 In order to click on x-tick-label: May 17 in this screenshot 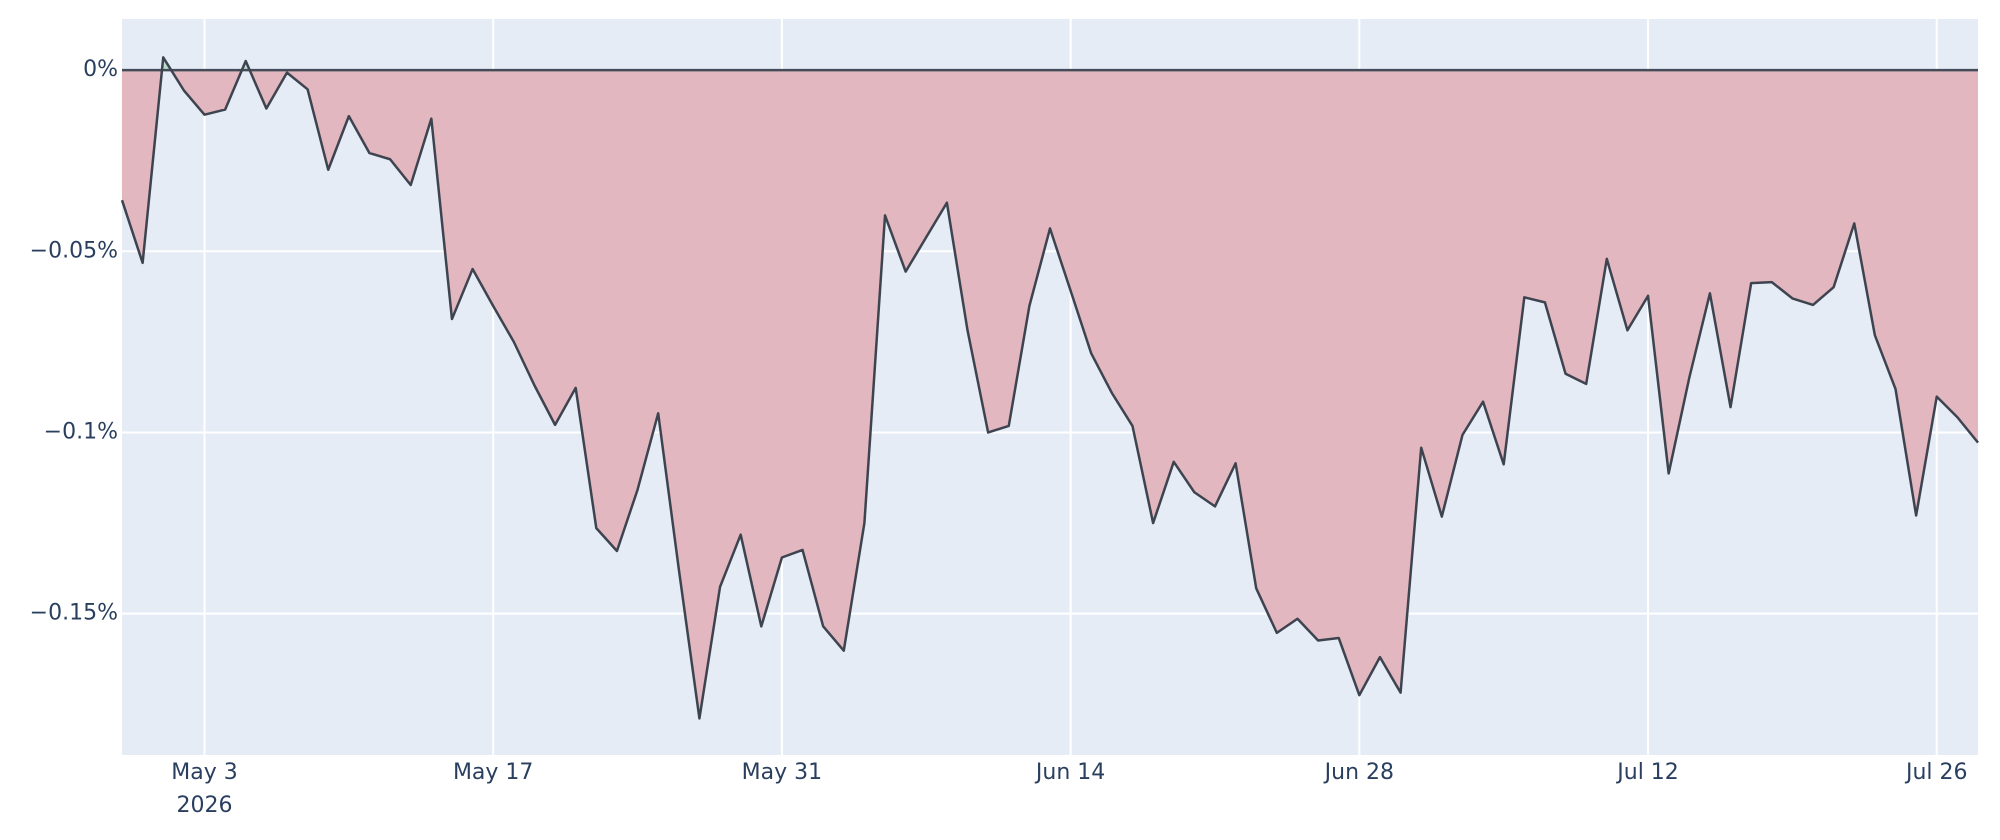, I will do `click(493, 772)`.